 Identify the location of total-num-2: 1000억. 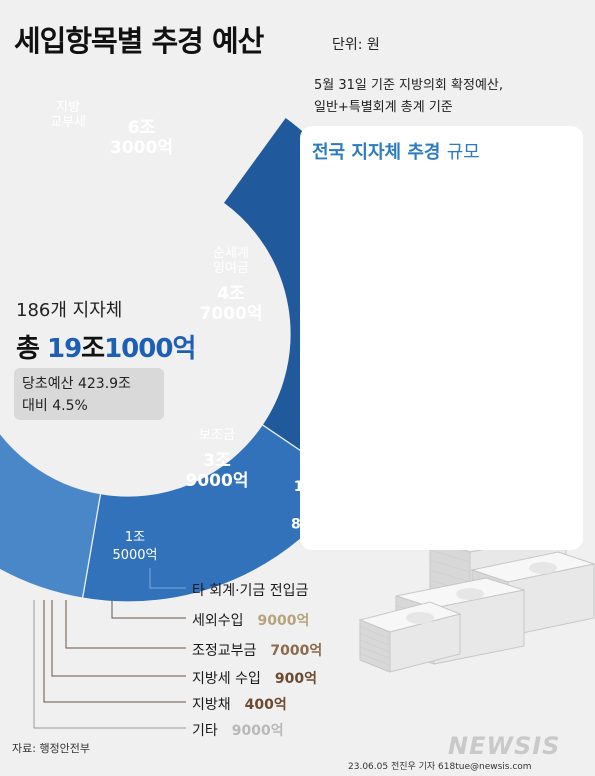
(150, 349).